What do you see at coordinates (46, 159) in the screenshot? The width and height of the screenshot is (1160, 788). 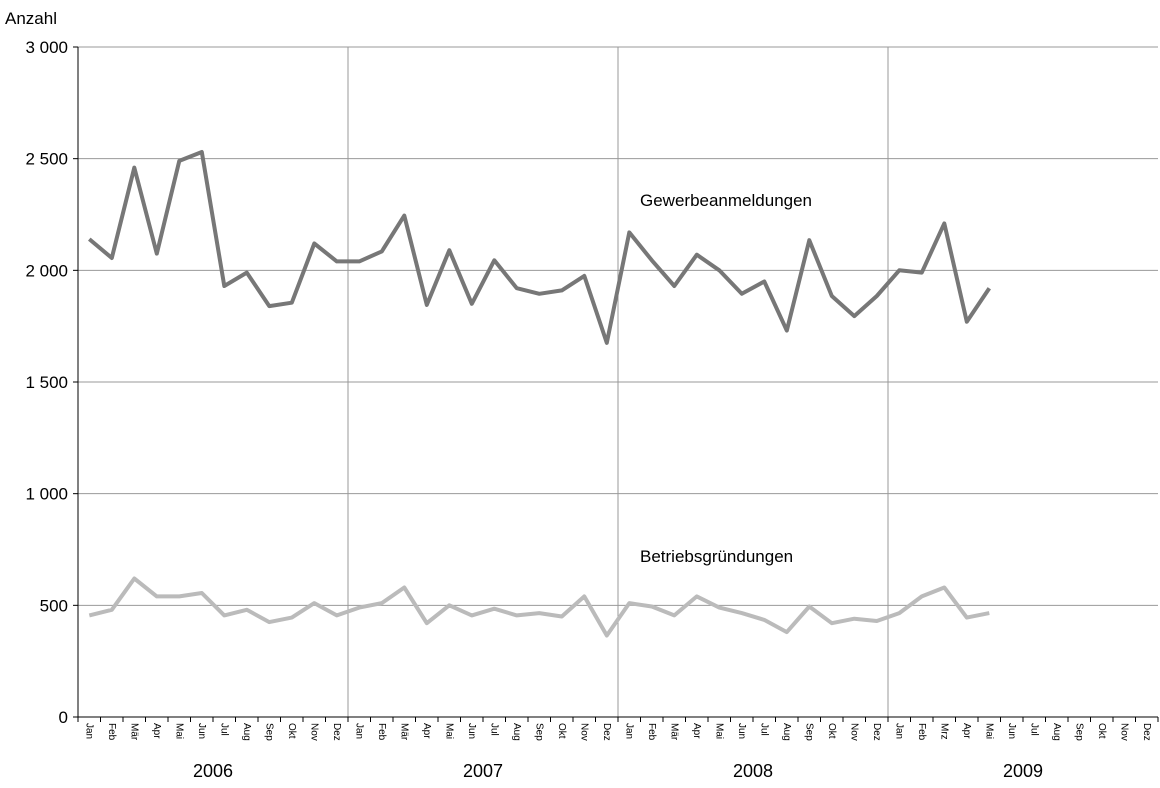 I see `y-tick-label: 2 500` at bounding box center [46, 159].